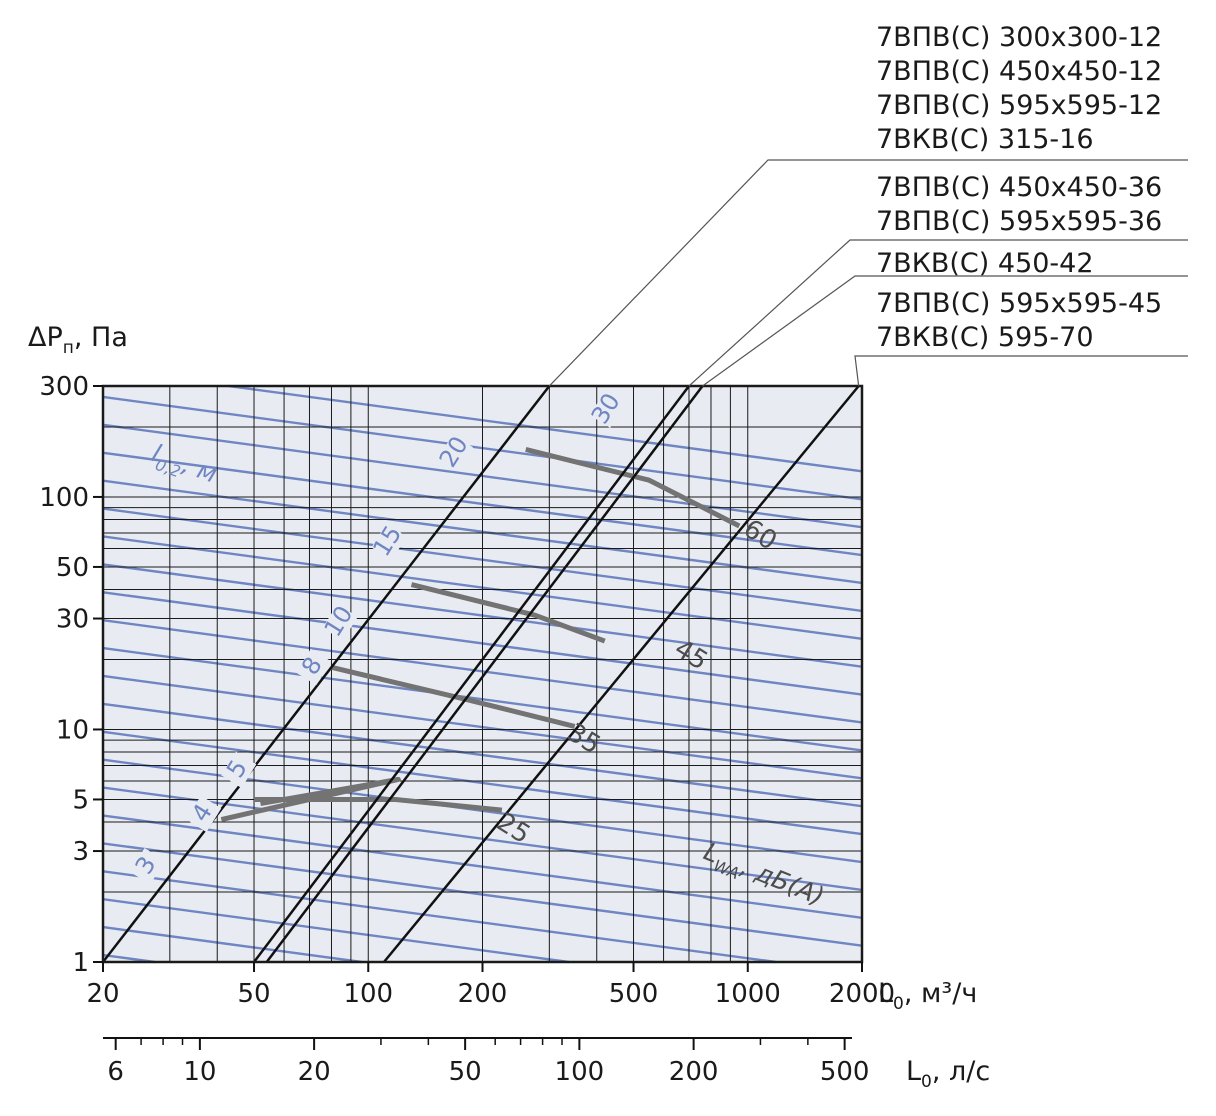  Describe the element at coordinates (115, 1072) in the screenshot. I see `secondary-x-tick-label: 6` at that location.